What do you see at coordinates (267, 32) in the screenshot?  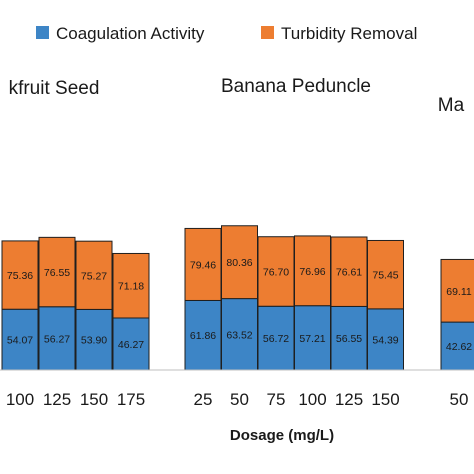 I see `legend-swatch-turbidity` at bounding box center [267, 32].